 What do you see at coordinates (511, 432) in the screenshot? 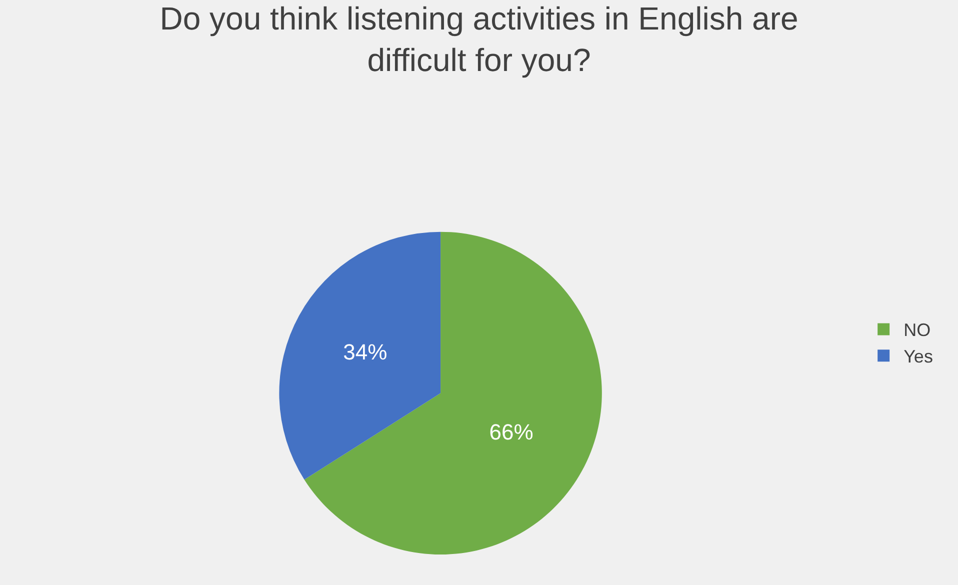
I see `data-label: 66%` at bounding box center [511, 432].